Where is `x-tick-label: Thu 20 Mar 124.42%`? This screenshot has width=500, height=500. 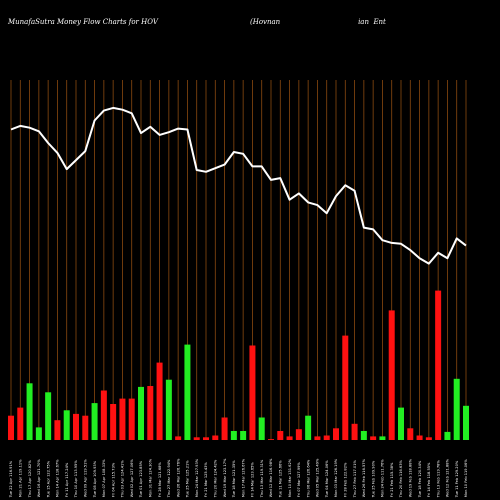
x-tick-label: Thu 20 Mar 124.42% is located at coordinates (215, 478).